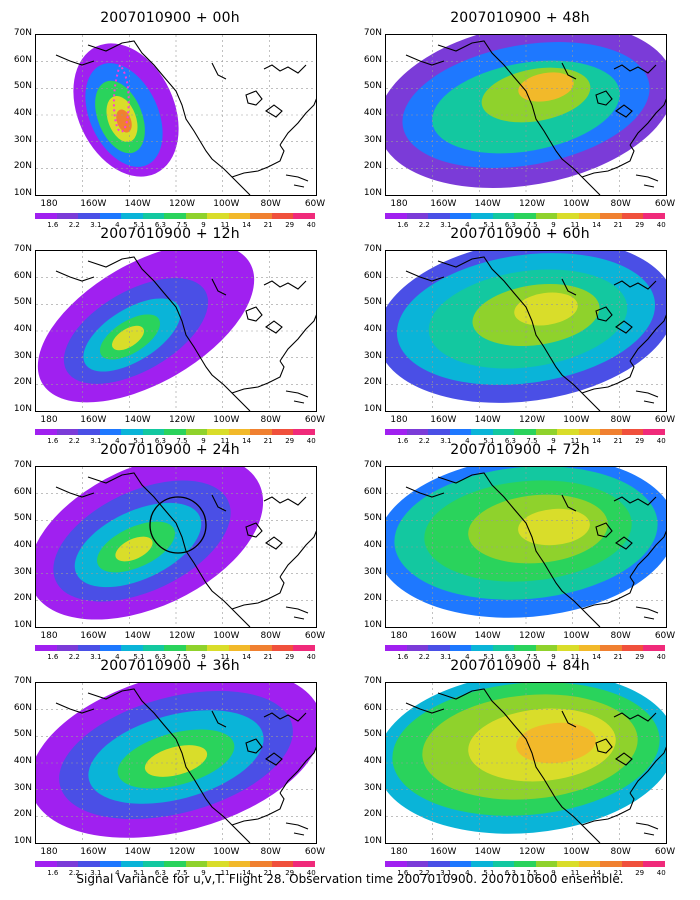 The width and height of the screenshot is (700, 900). What do you see at coordinates (443, 852) in the screenshot?
I see `longitude-label: 160W` at bounding box center [443, 852].